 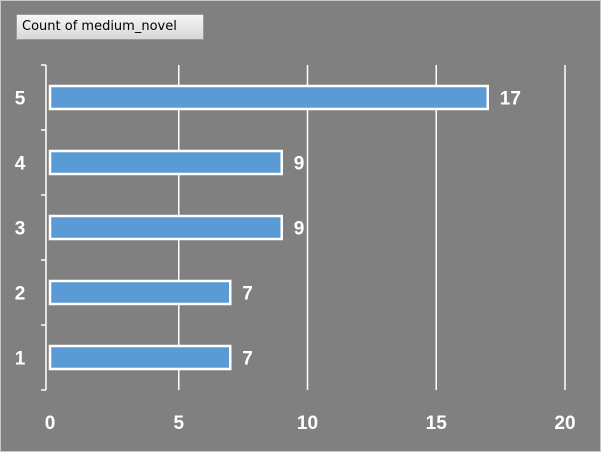 I want to click on field-button-label: Count of medium_novel, so click(x=99, y=26).